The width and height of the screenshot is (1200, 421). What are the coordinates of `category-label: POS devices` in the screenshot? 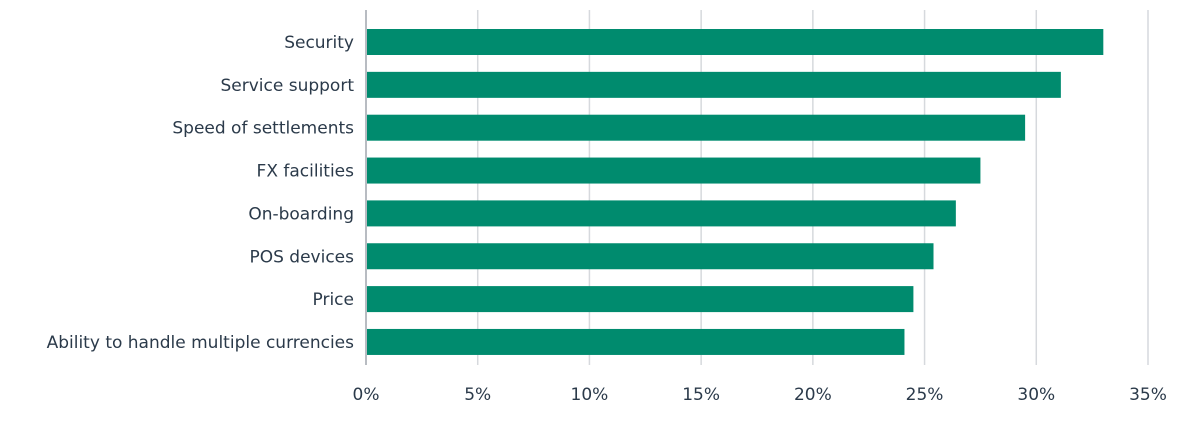 It's located at (301, 257).